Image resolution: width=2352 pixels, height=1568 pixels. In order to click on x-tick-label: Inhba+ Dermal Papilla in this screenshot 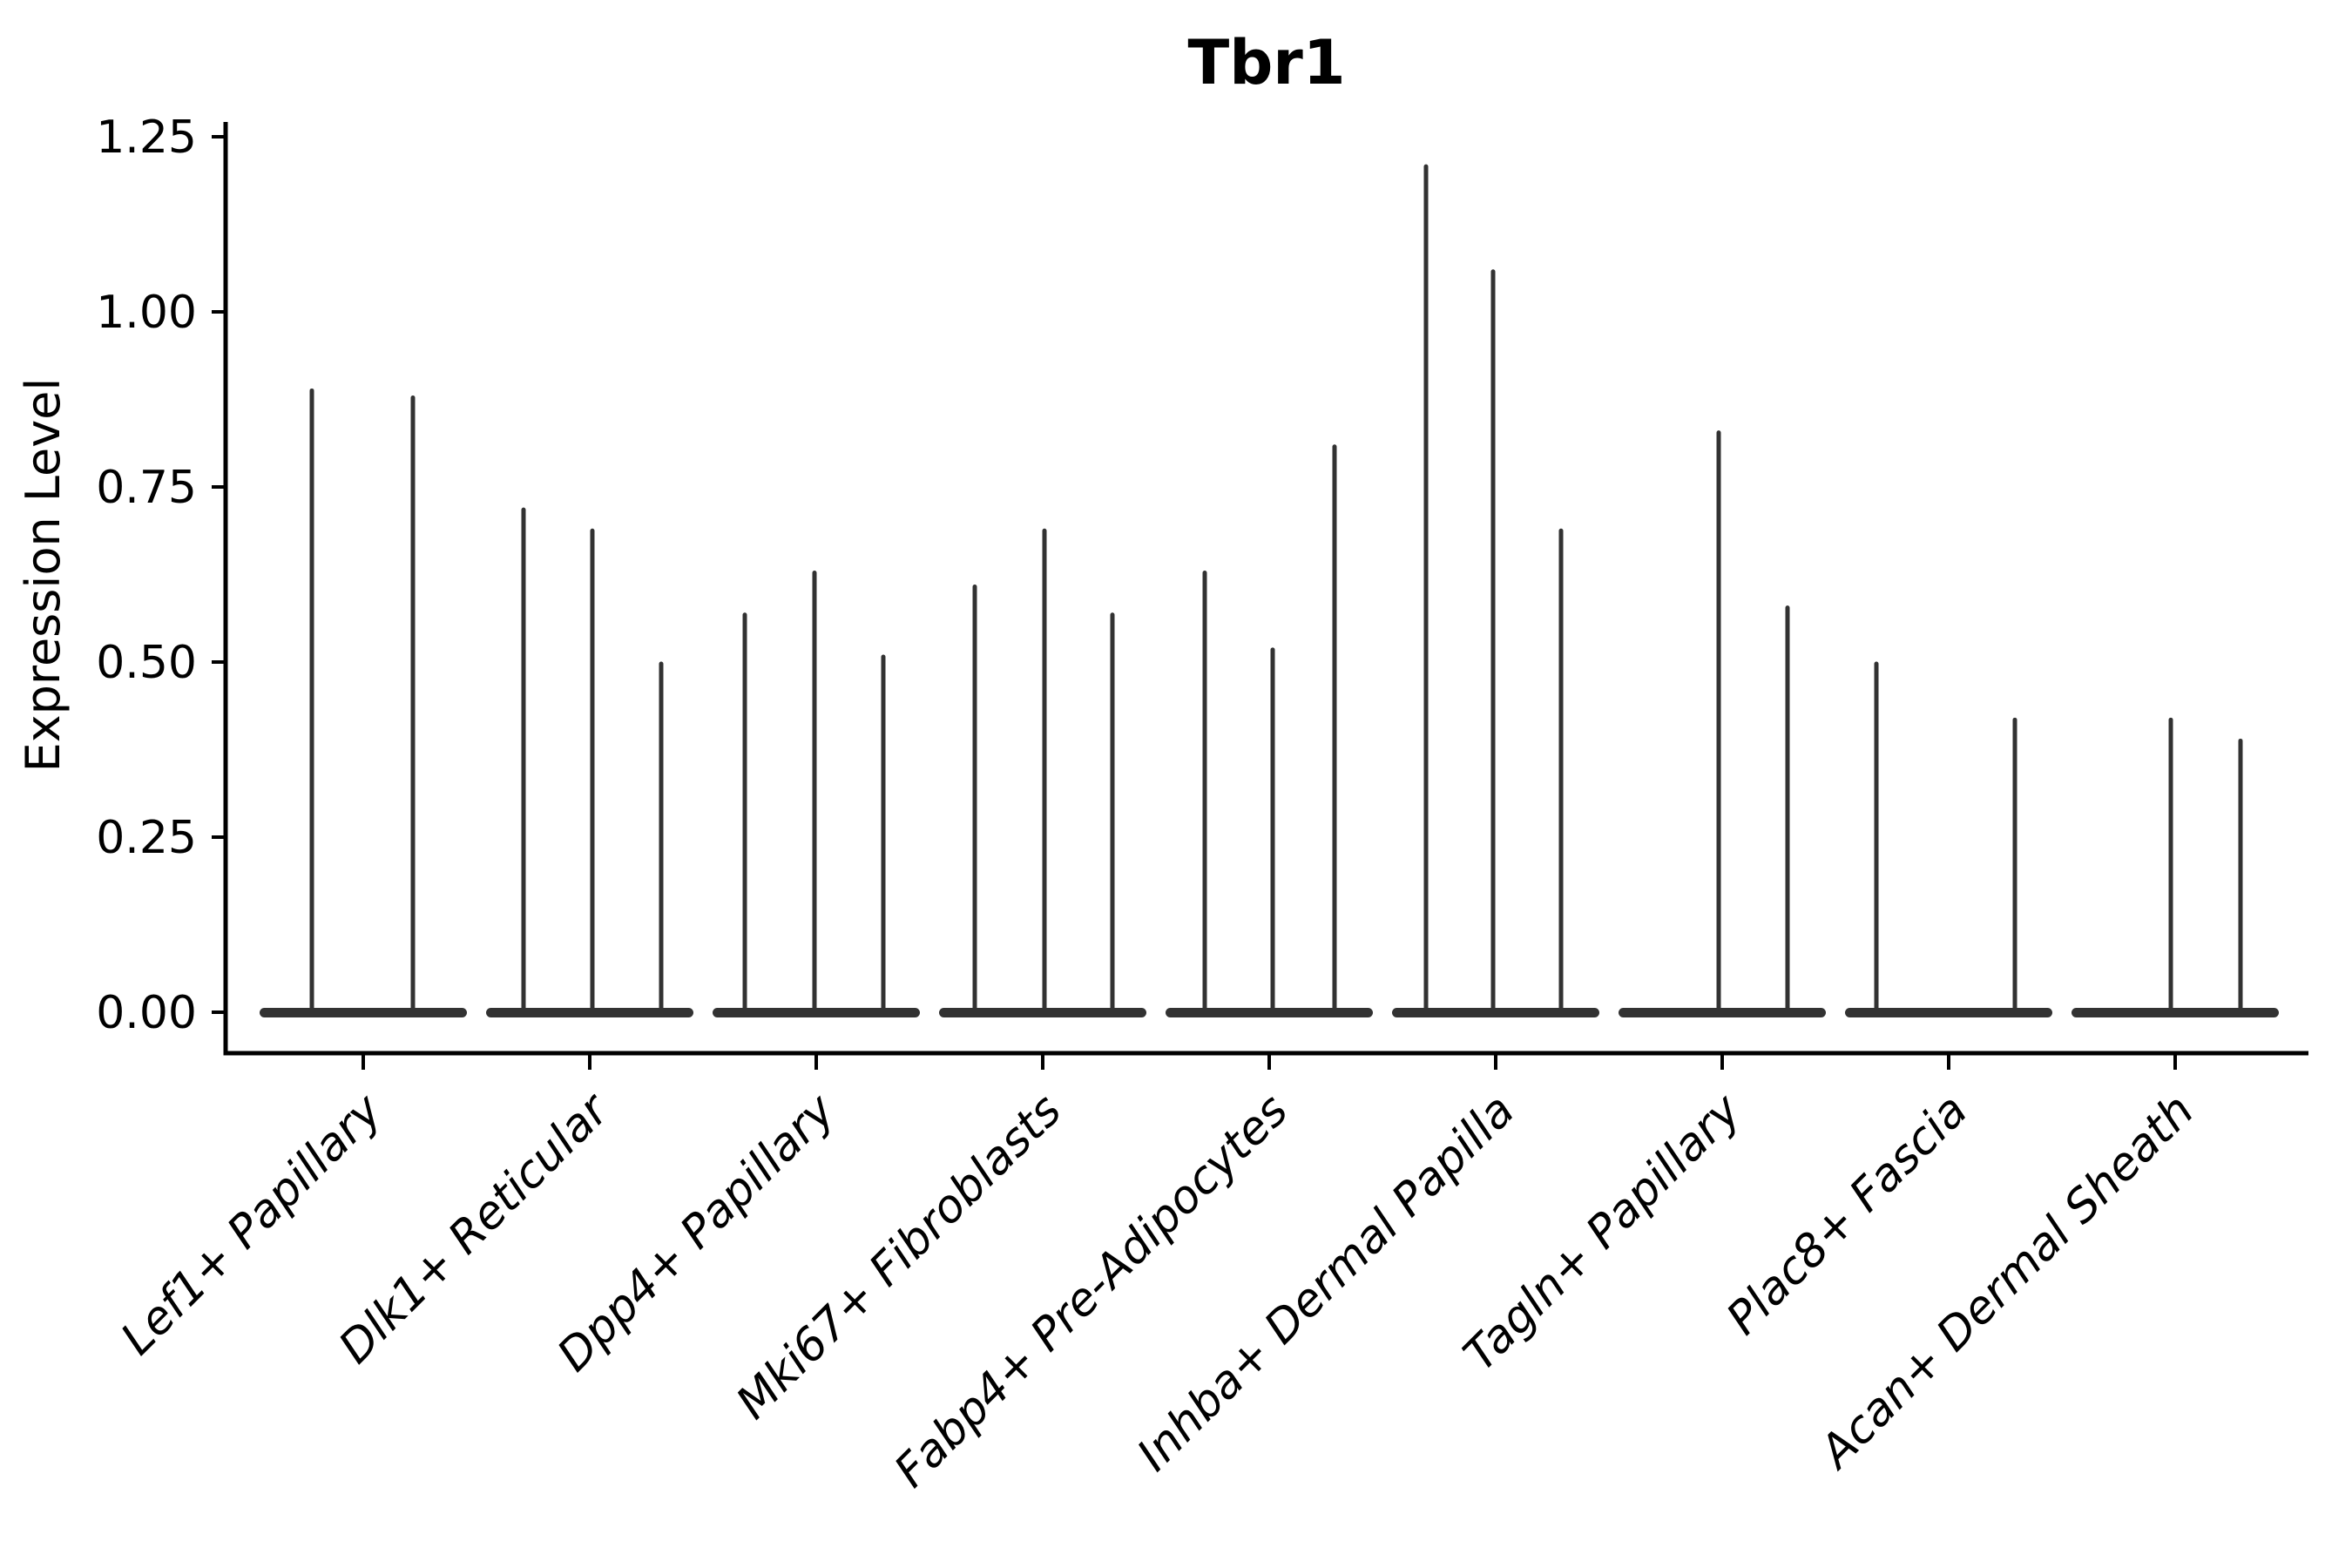, I will do `click(1325, 1283)`.